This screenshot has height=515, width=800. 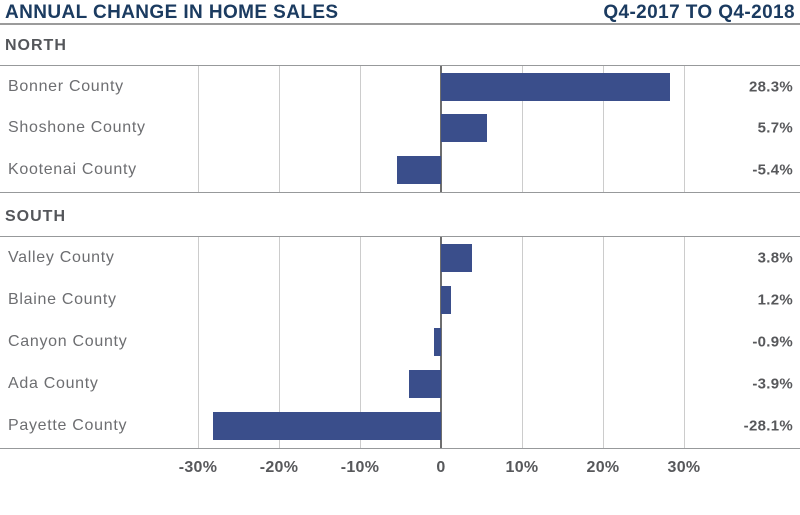 I want to click on axis-tick-label: -10%, so click(x=360, y=467).